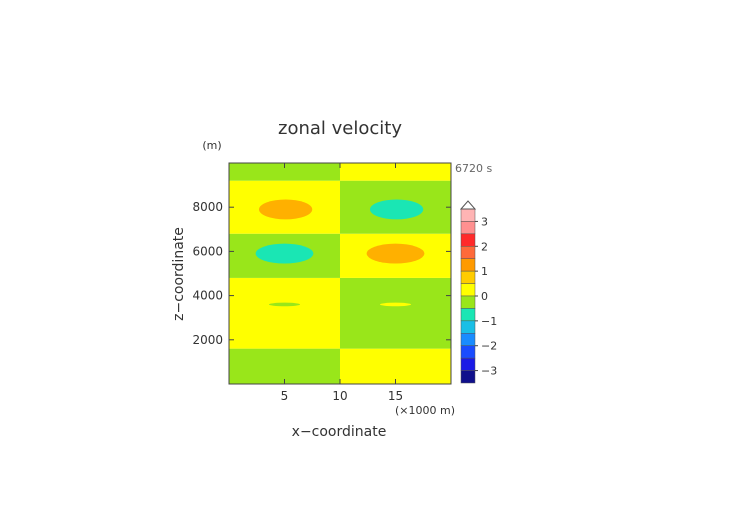 The height and width of the screenshot is (532, 752). Describe the element at coordinates (179, 274) in the screenshot. I see `y-axis-label: z−coordinate` at that location.